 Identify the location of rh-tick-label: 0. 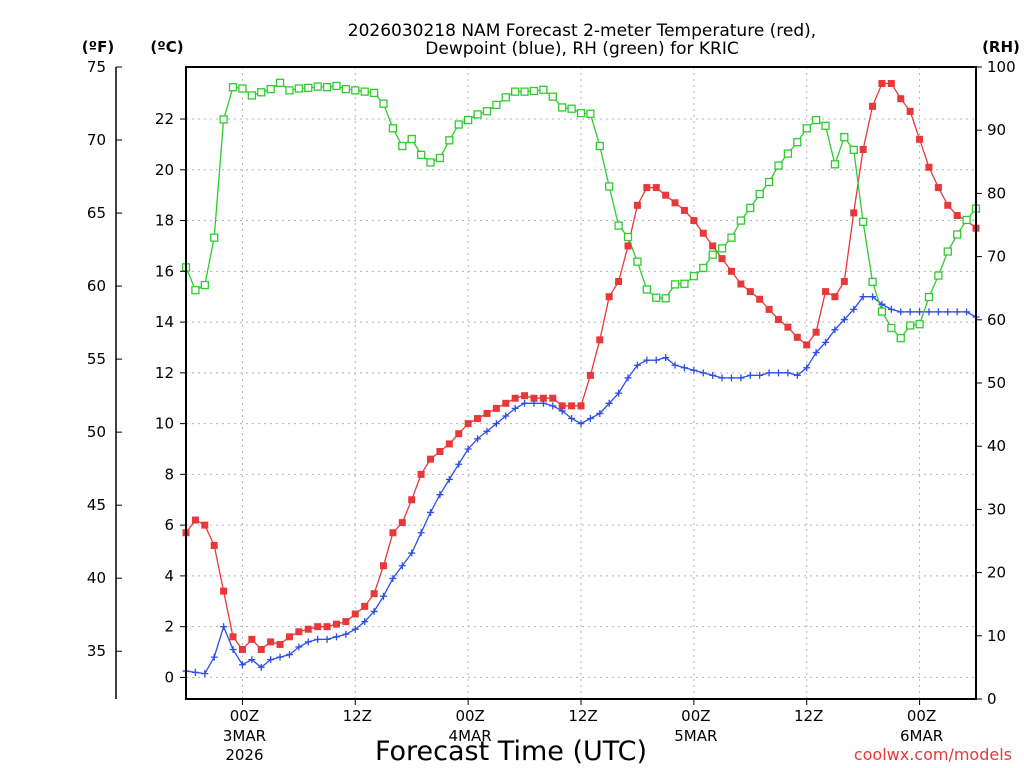
(992, 699).